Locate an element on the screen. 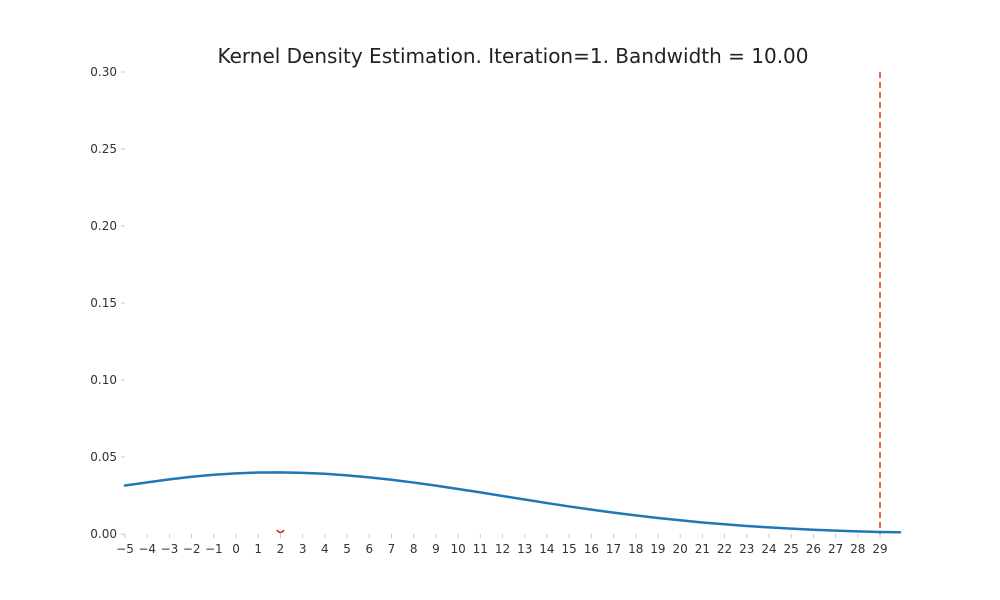 This screenshot has height=600, width=1000. sample-point-marker is located at coordinates (280, 531).